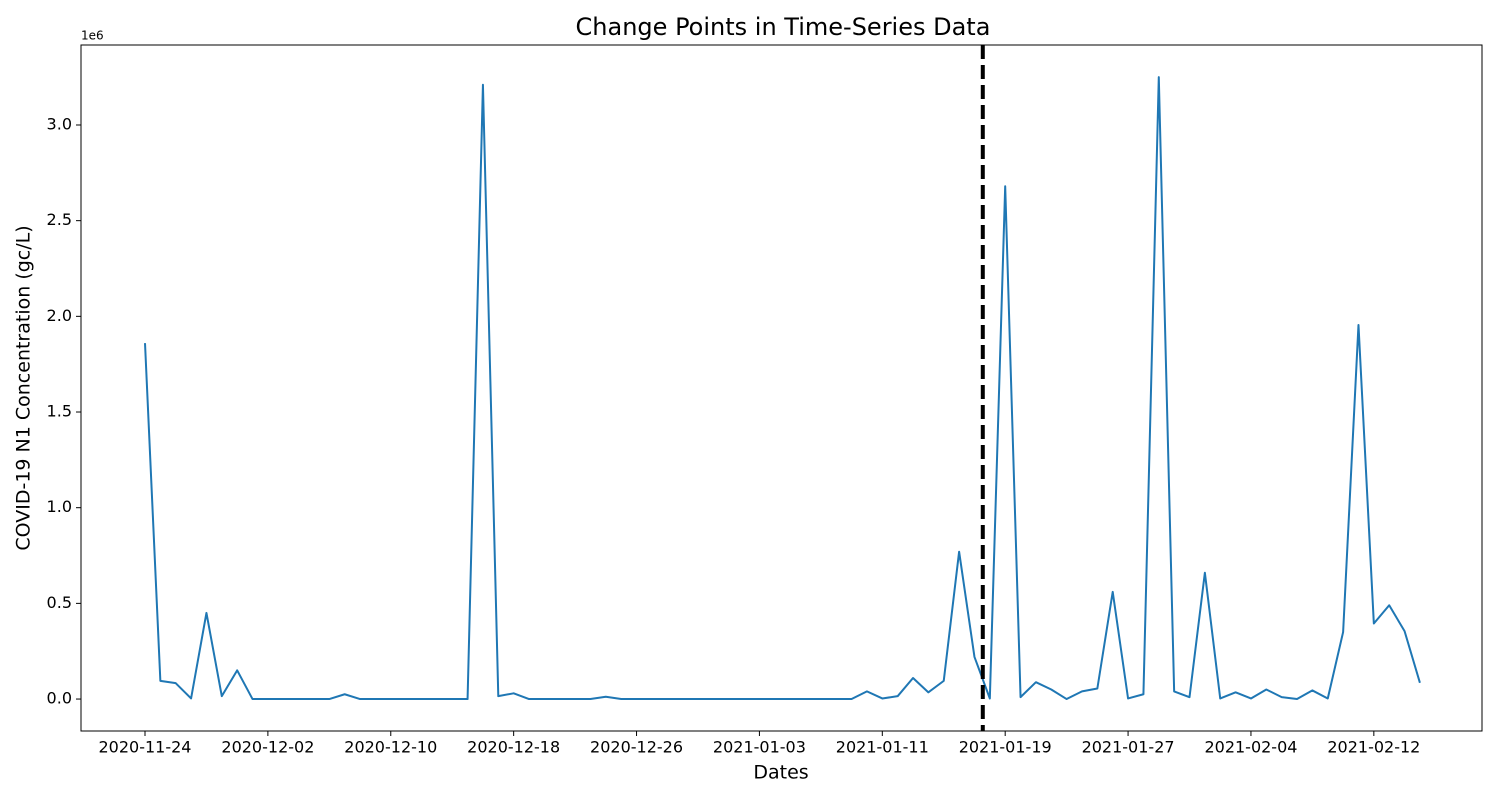 The image size is (1500, 800). Describe the element at coordinates (59, 123) in the screenshot. I see `y-tick-label: 3.0` at that location.